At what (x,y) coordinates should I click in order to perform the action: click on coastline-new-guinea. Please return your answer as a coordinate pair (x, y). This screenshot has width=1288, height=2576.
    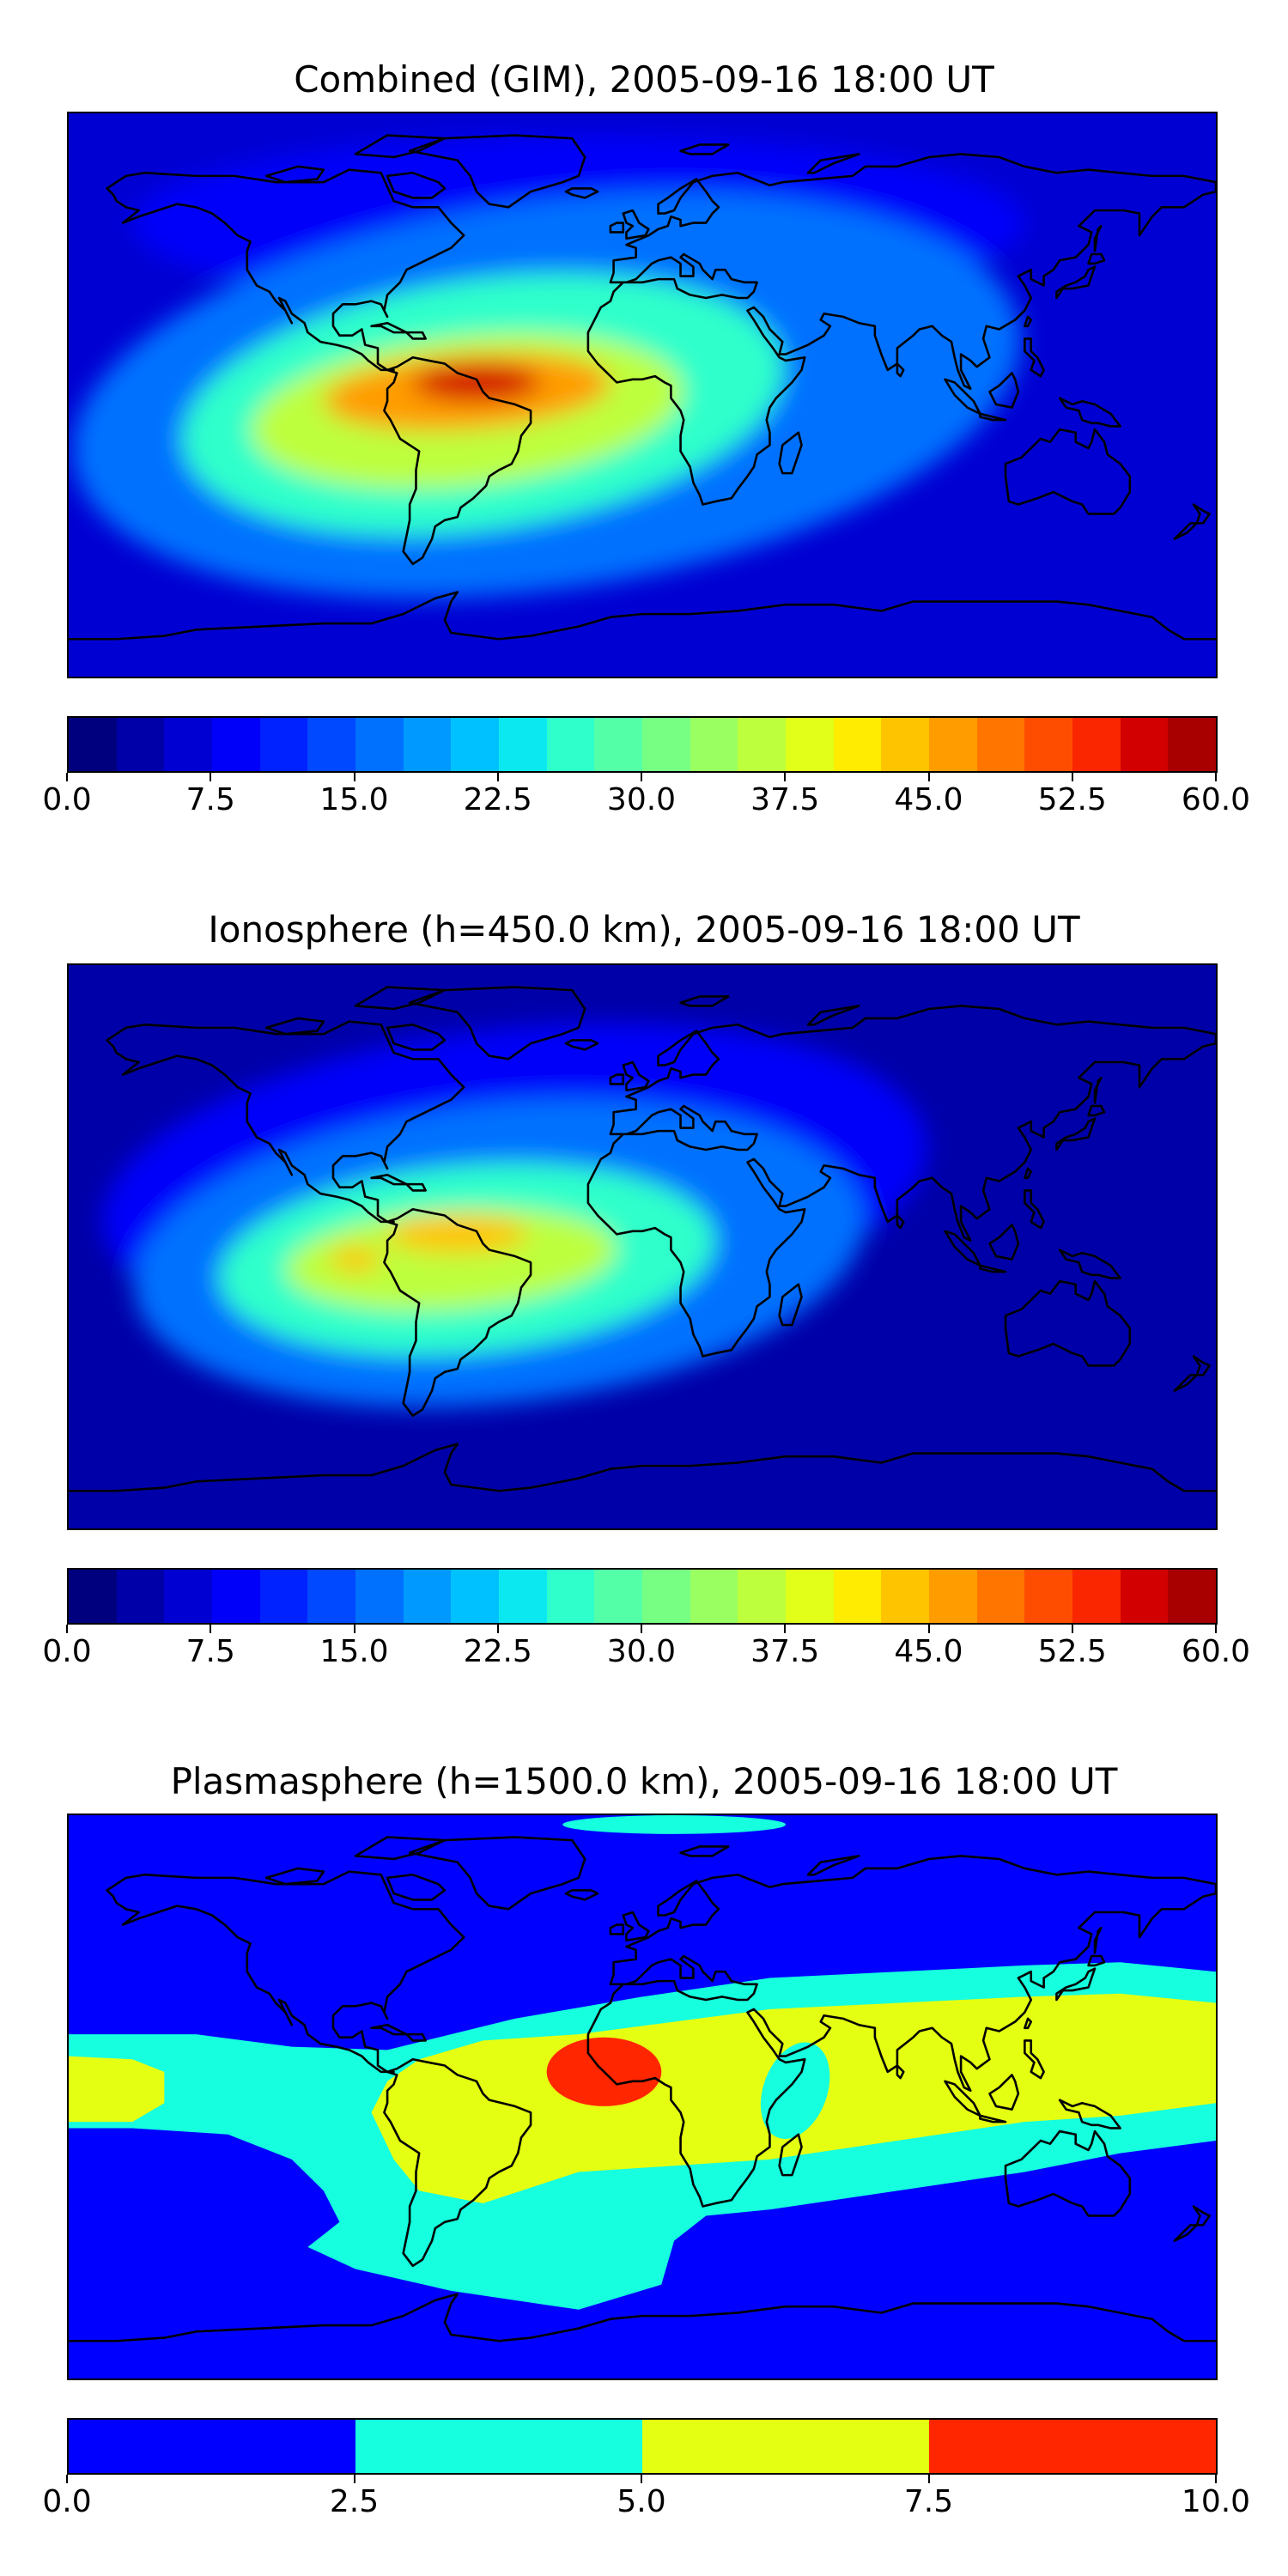
    Looking at the image, I should click on (1089, 412).